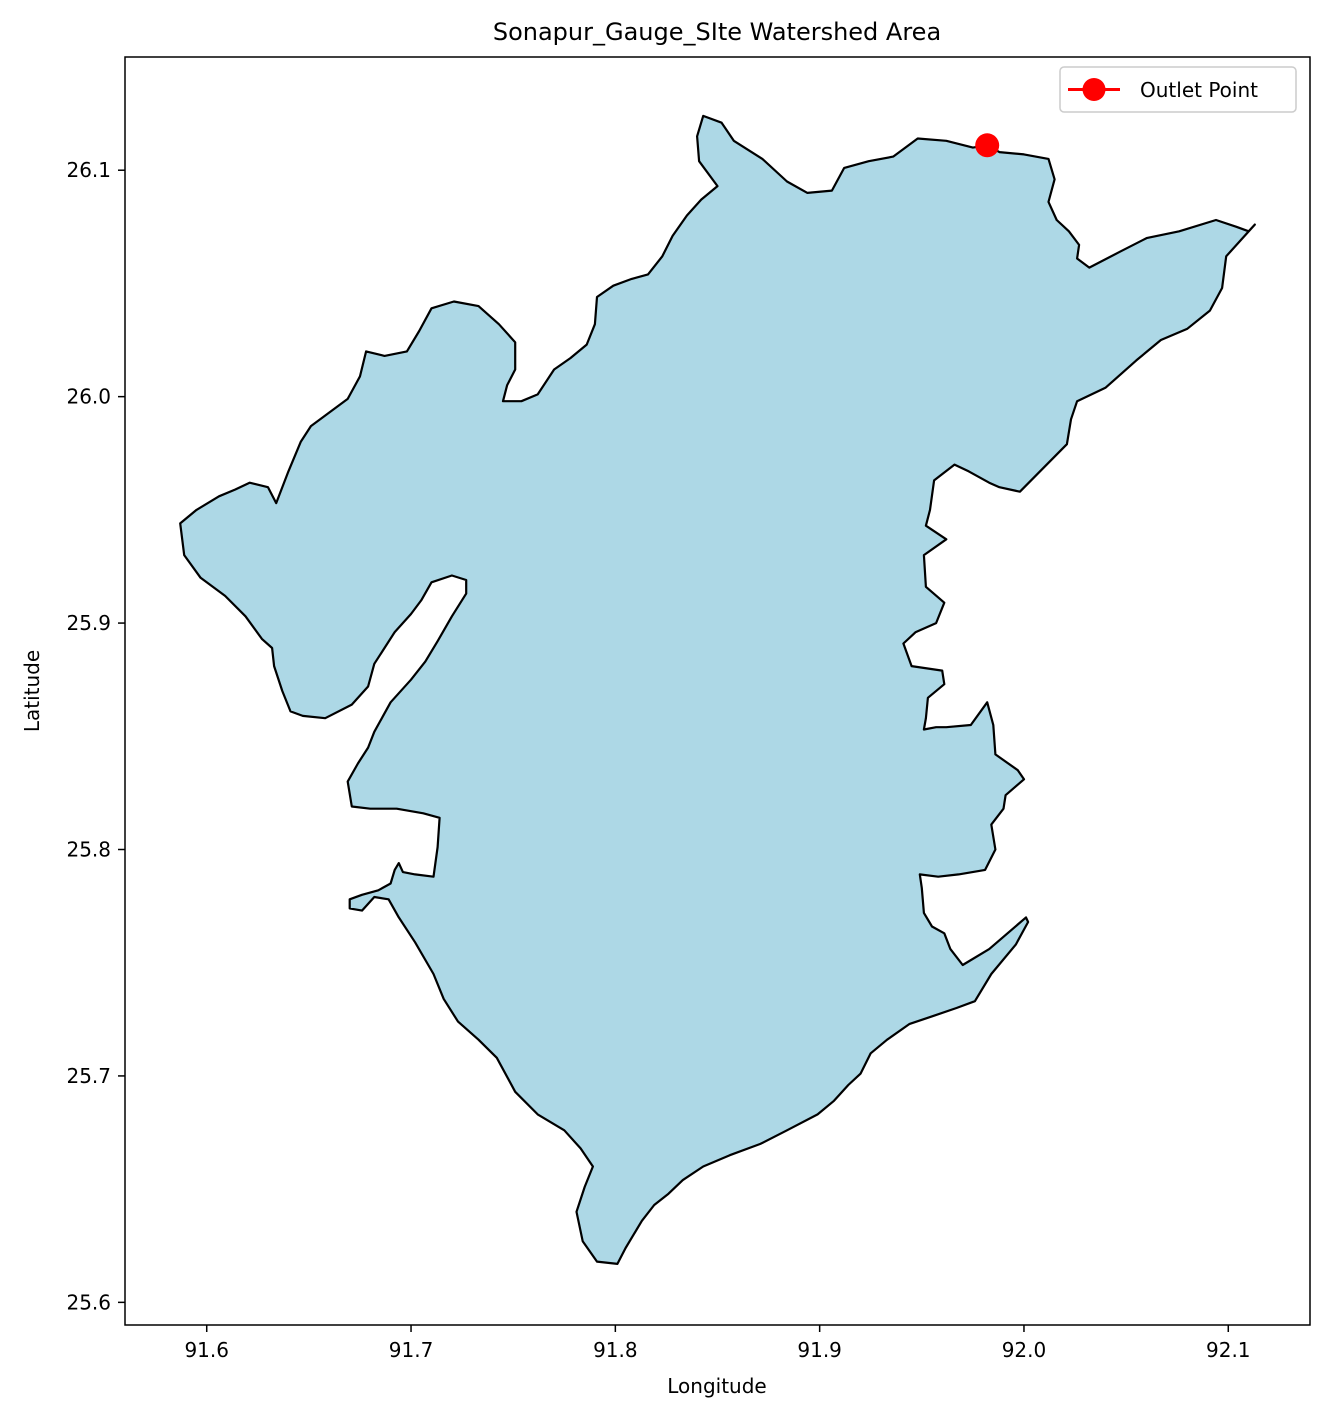 This screenshot has height=1417, width=1326. Describe the element at coordinates (88, 850) in the screenshot. I see `y-tick-label: 25.8` at that location.